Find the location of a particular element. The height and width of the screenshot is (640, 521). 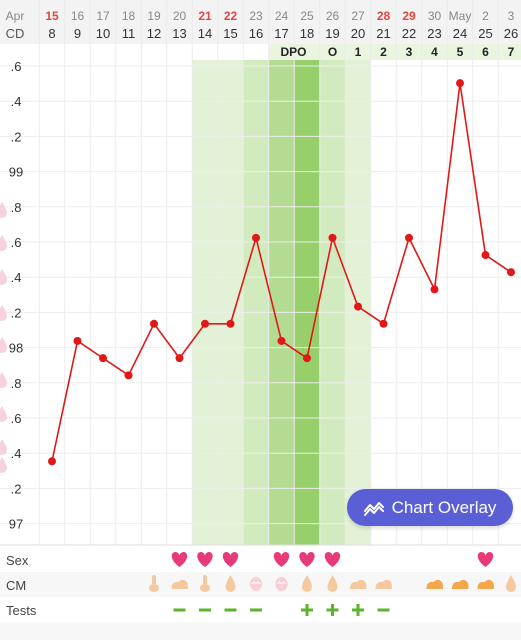

cycle-day-label: 9 is located at coordinates (77, 33).